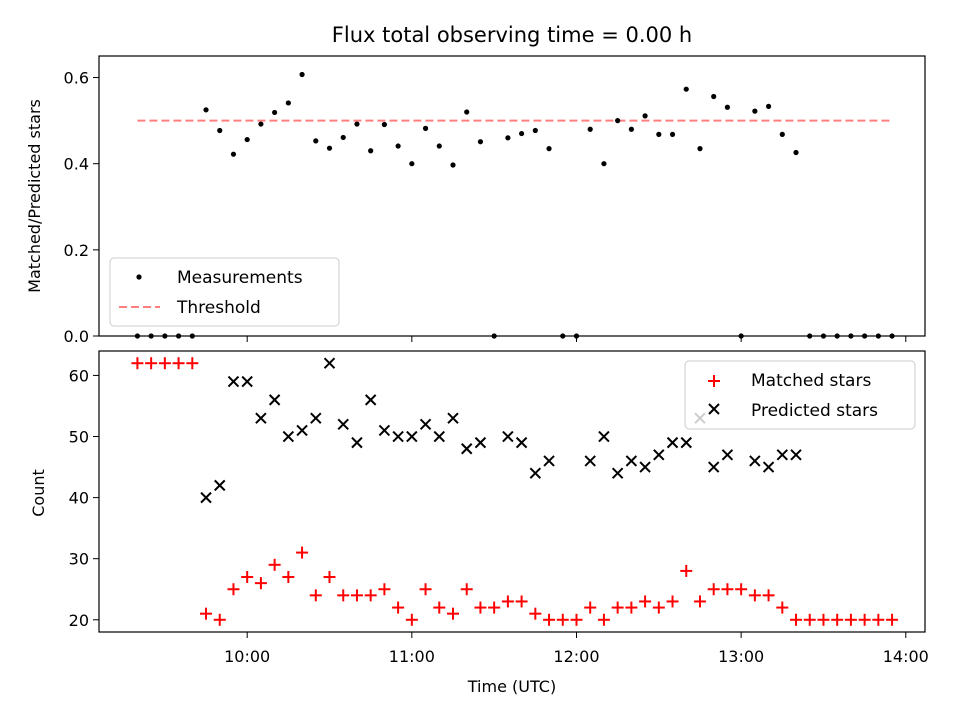  I want to click on bottom-y-tick-label: 30, so click(79, 559).